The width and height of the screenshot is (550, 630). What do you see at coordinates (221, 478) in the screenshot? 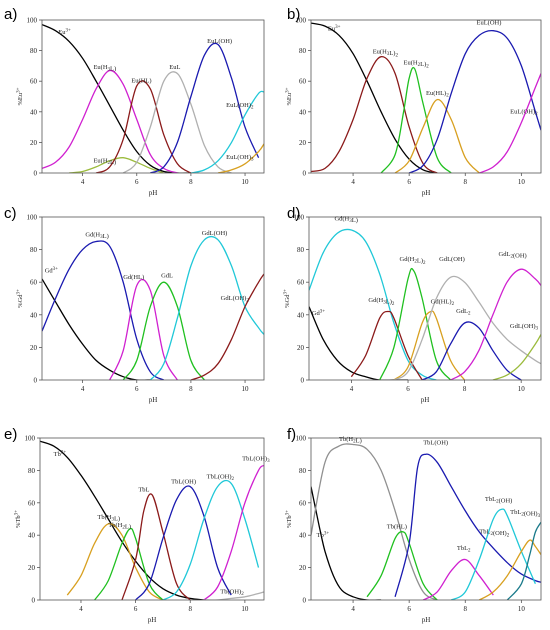
I see `series-annotation: TbL(OH)2` at bounding box center [221, 478].